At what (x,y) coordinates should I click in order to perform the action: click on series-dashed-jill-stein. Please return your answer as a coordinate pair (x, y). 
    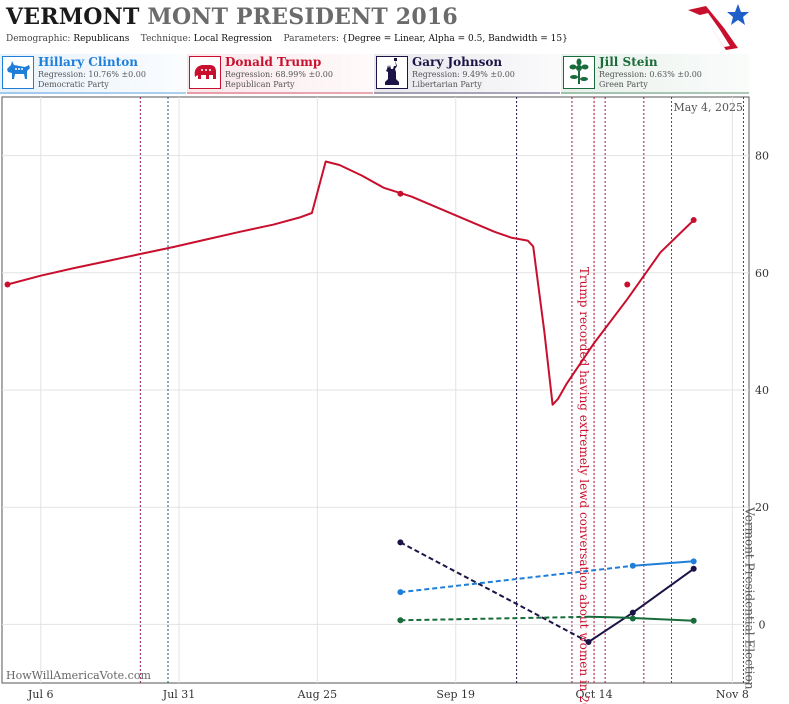
    Looking at the image, I should click on (494, 618).